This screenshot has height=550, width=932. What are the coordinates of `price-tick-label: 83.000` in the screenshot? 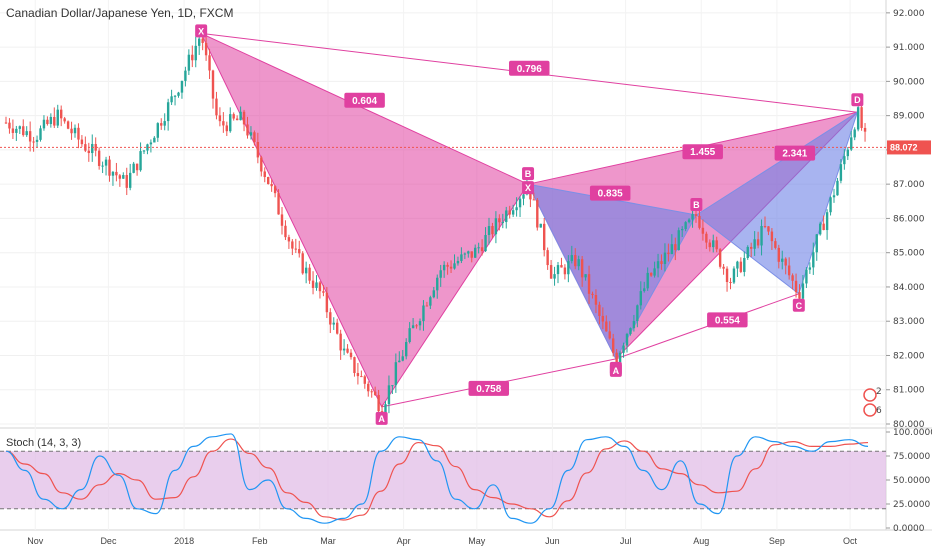 It's located at (909, 322).